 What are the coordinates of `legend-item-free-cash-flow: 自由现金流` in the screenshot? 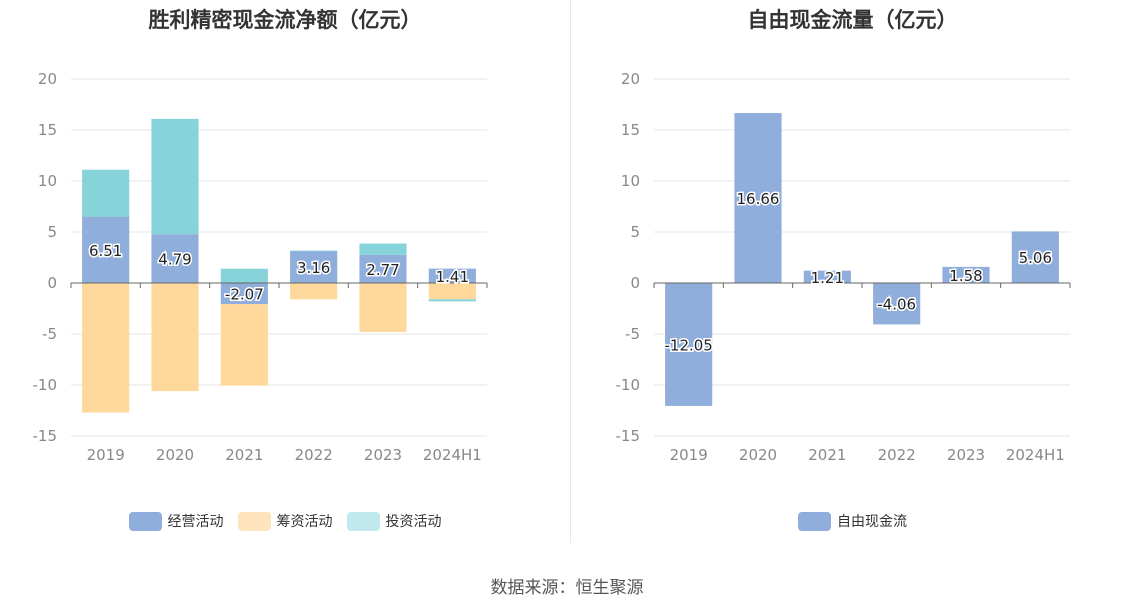 It's located at (852, 521).